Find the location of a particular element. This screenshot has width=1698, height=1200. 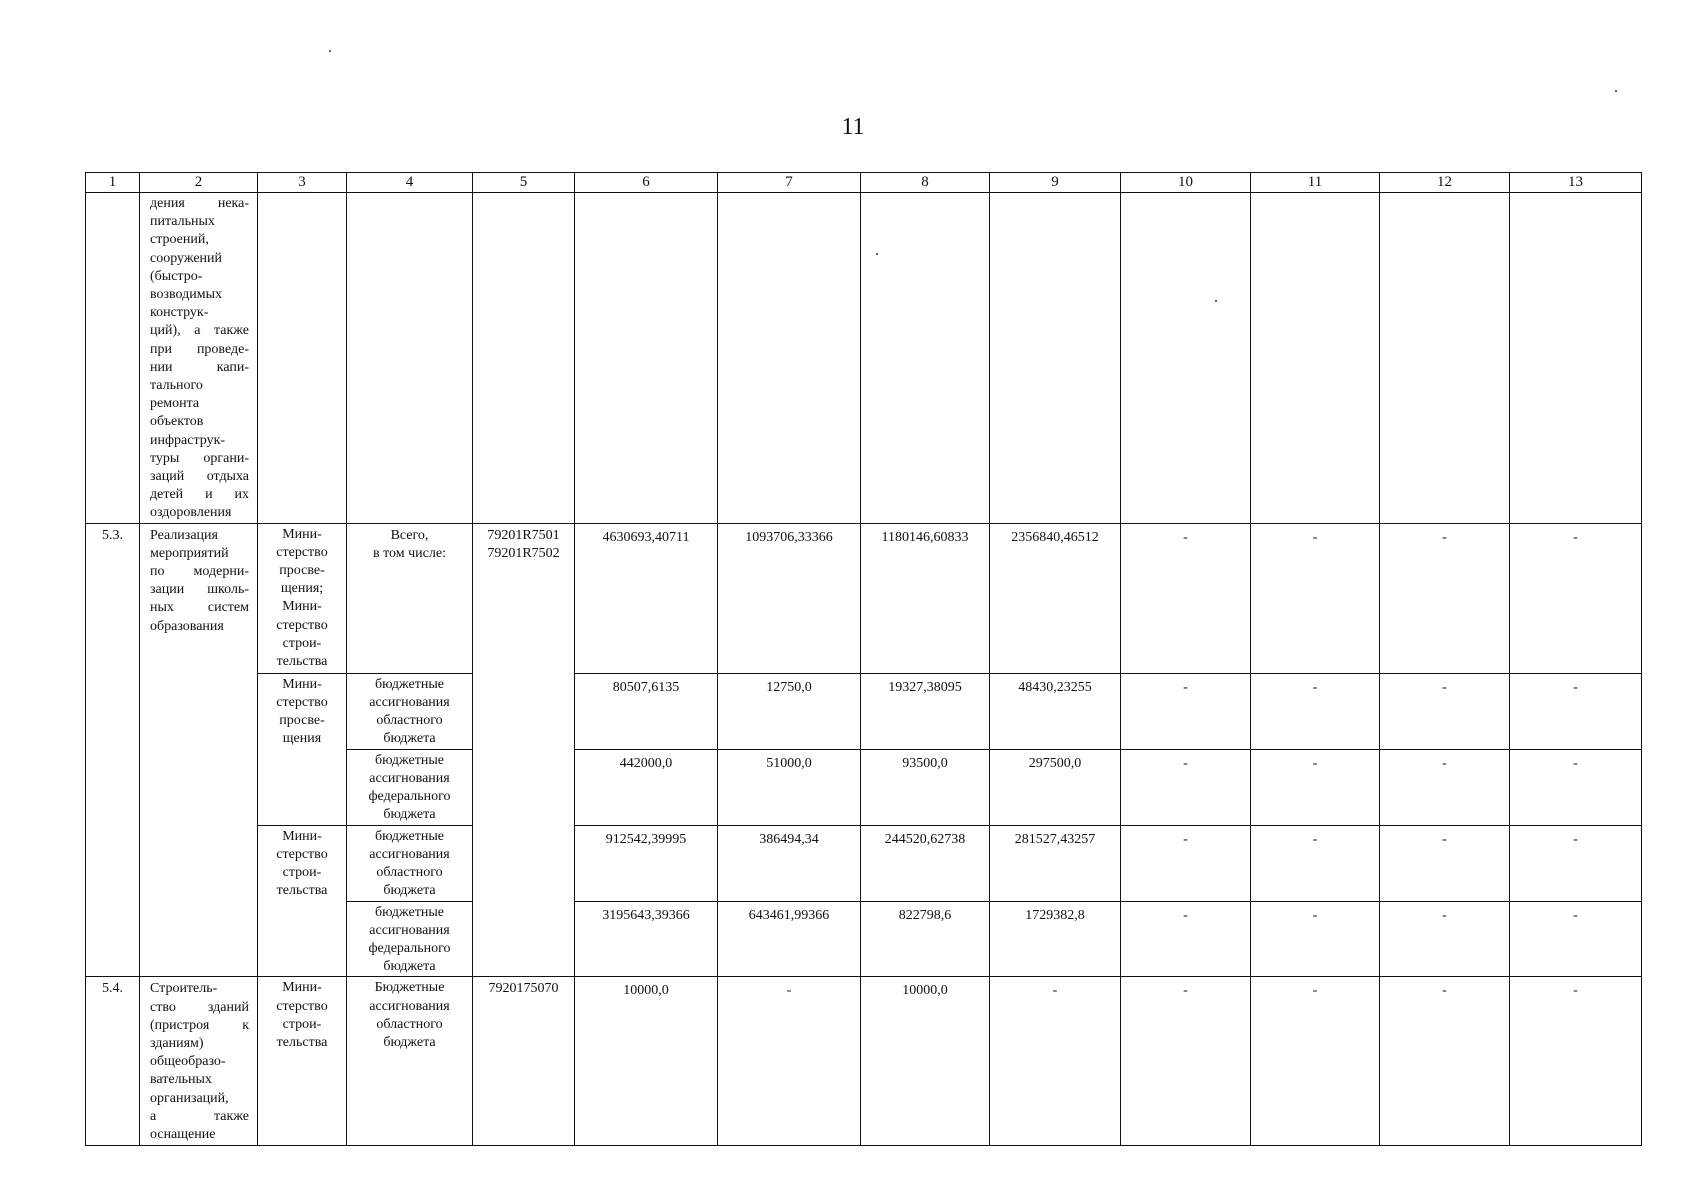

text-line: конструк- is located at coordinates (179, 313).